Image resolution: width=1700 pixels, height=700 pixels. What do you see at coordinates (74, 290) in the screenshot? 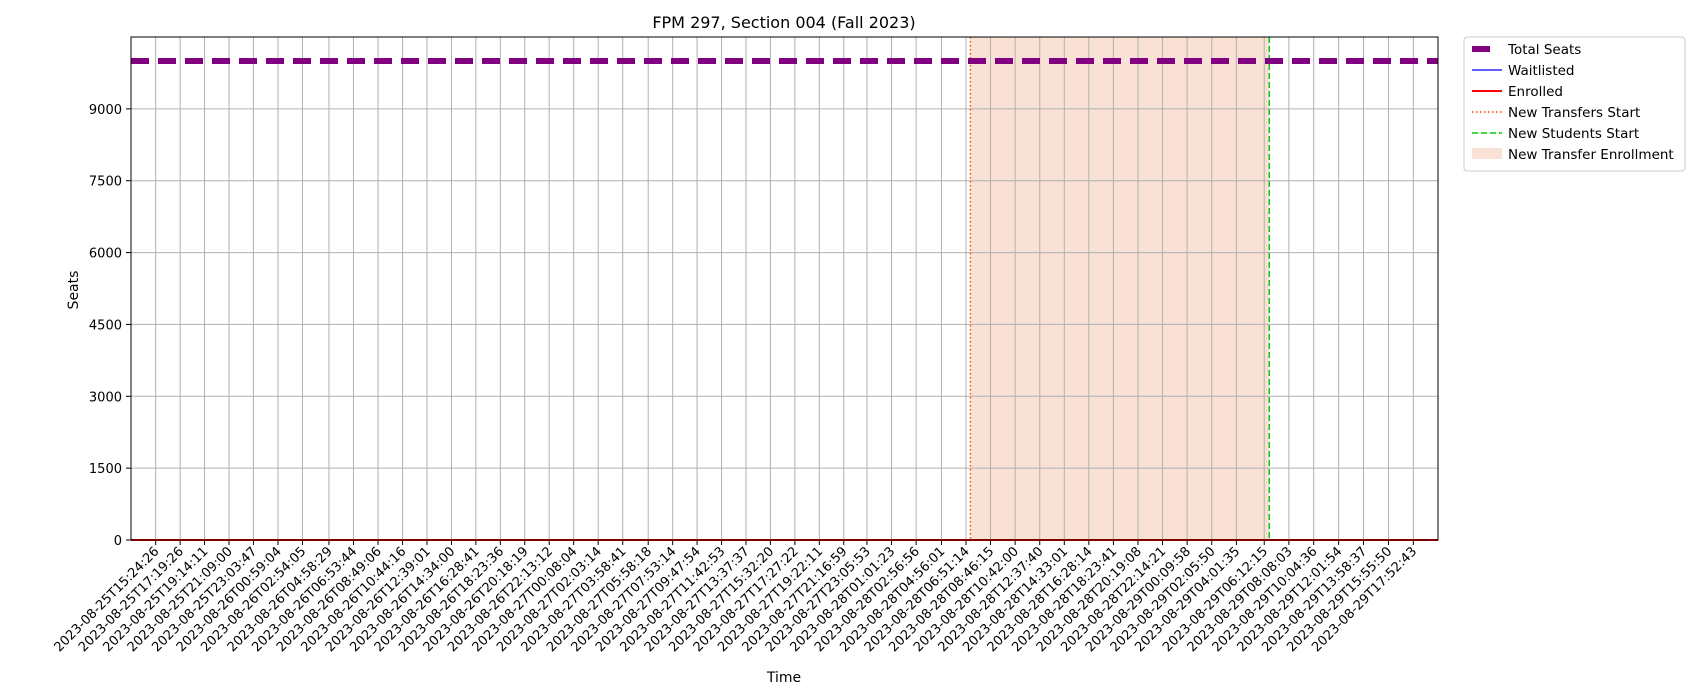
I see `y-axis-label: Seats` at bounding box center [74, 290].